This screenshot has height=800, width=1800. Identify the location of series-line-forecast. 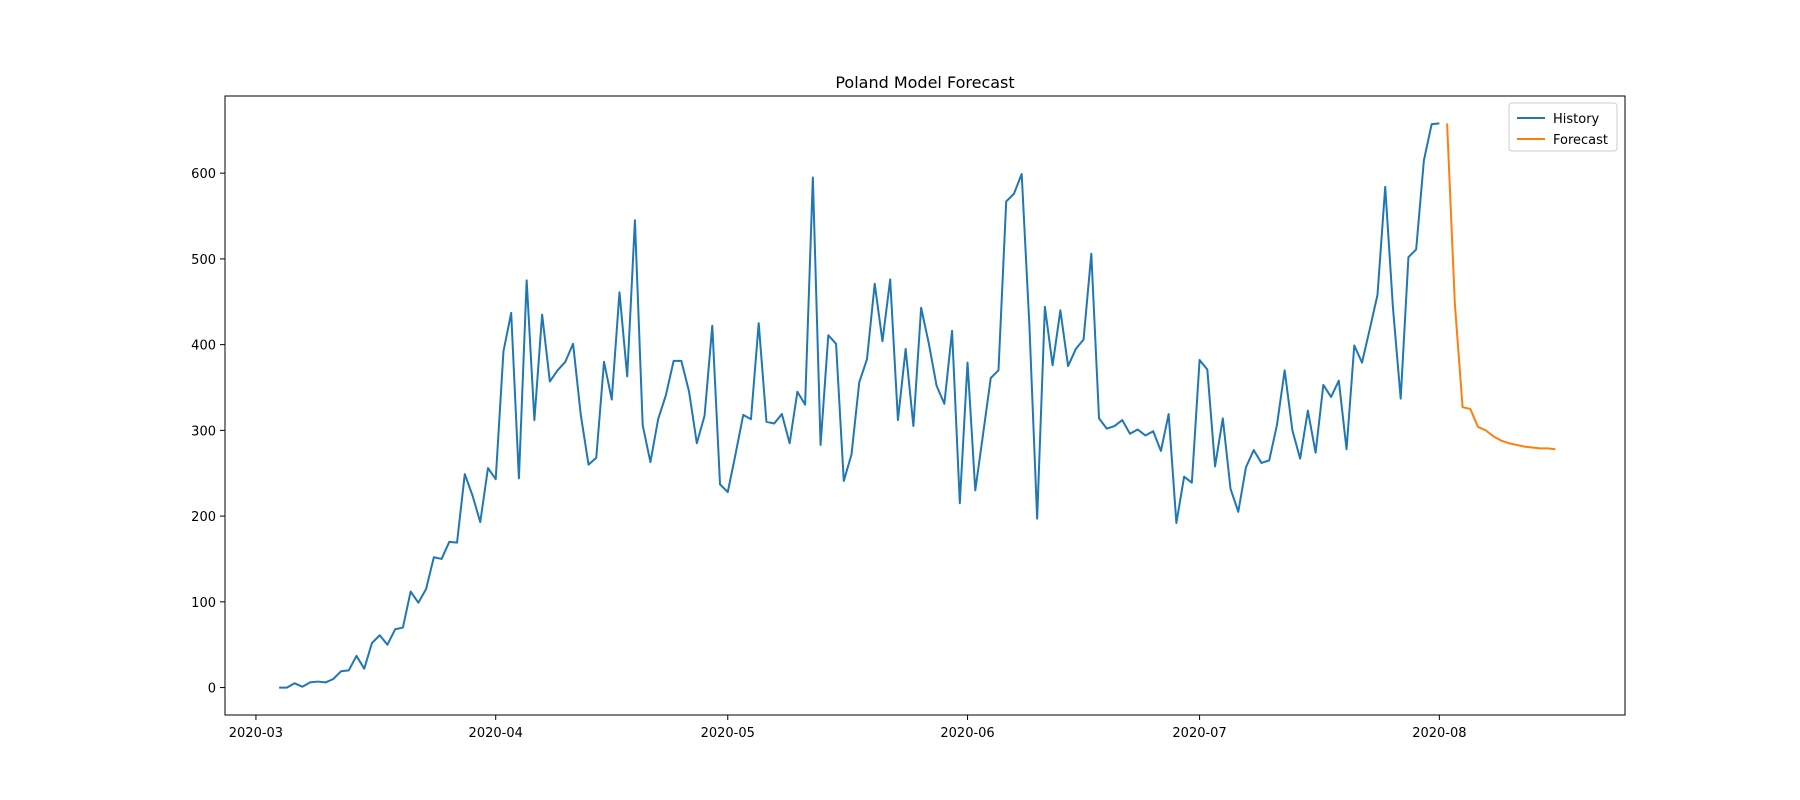
(1501, 287).